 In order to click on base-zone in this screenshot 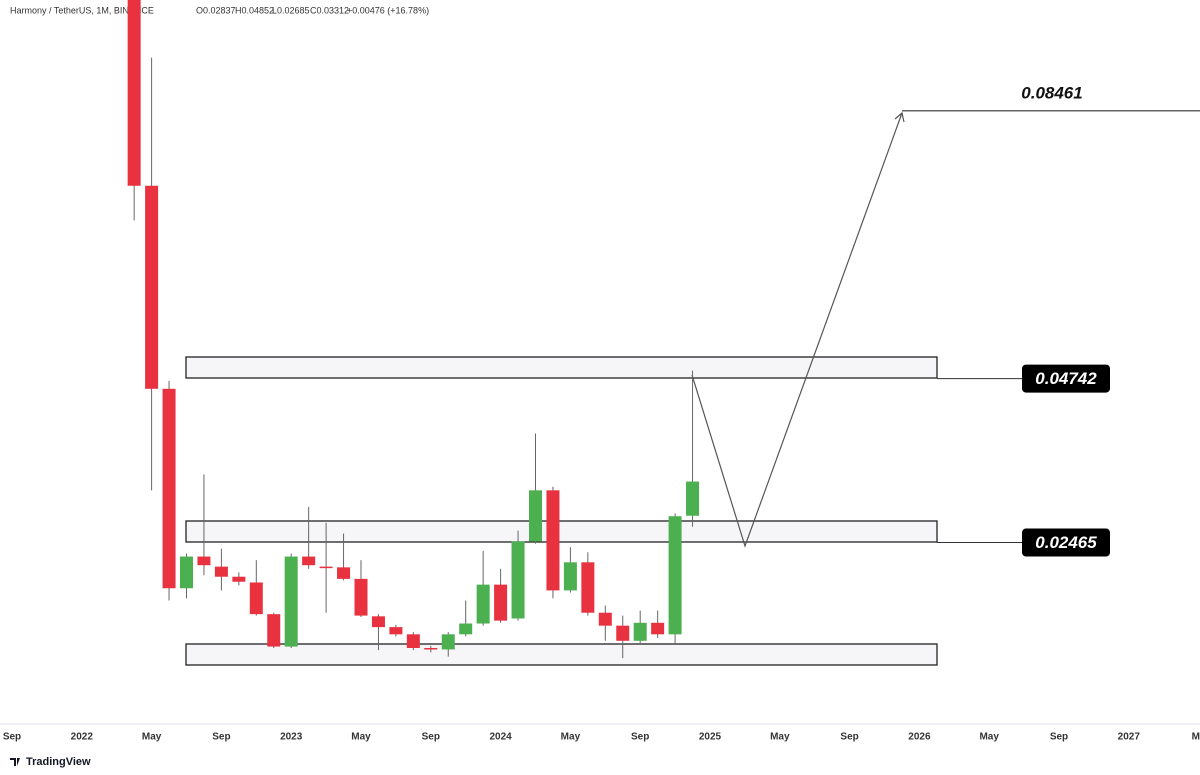, I will do `click(561, 654)`.